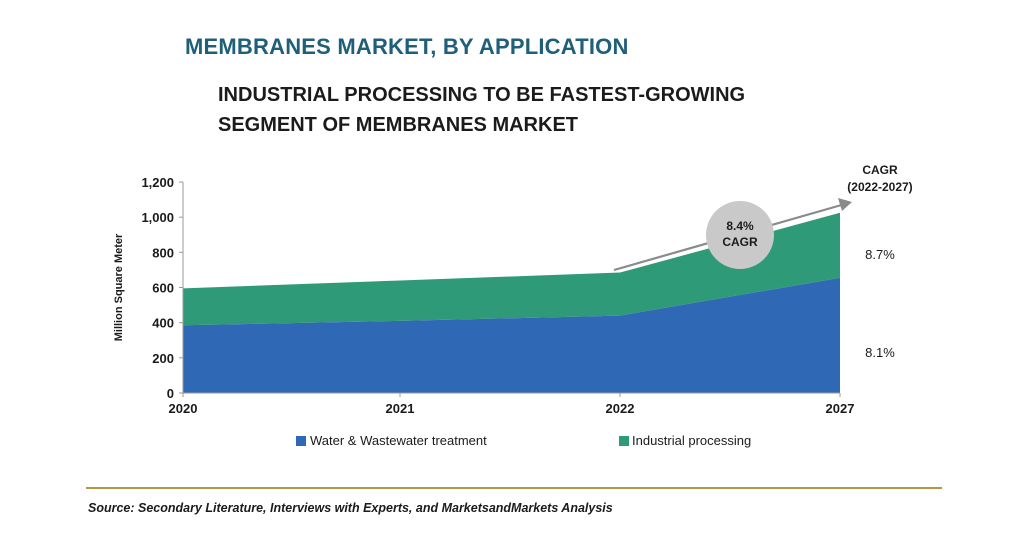  Describe the element at coordinates (407, 46) in the screenshot. I see `chart-title: MEMBRANES MARKET, BY APPLICATION` at that location.